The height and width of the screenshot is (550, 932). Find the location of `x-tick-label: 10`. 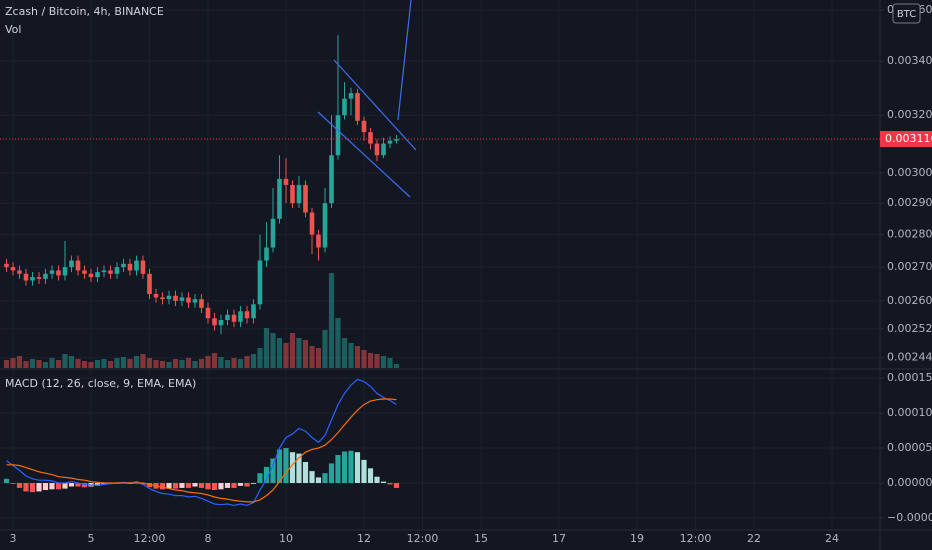

x-tick-label: 10 is located at coordinates (286, 538).